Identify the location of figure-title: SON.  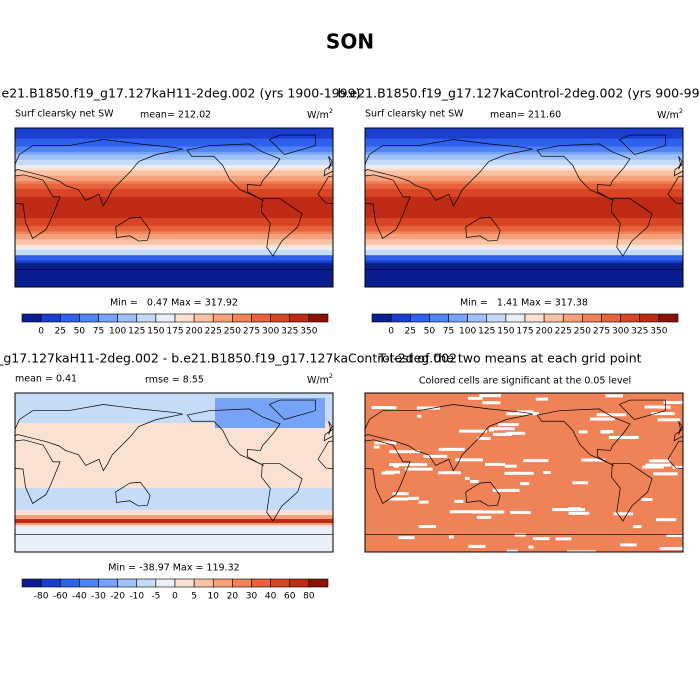
(350, 42).